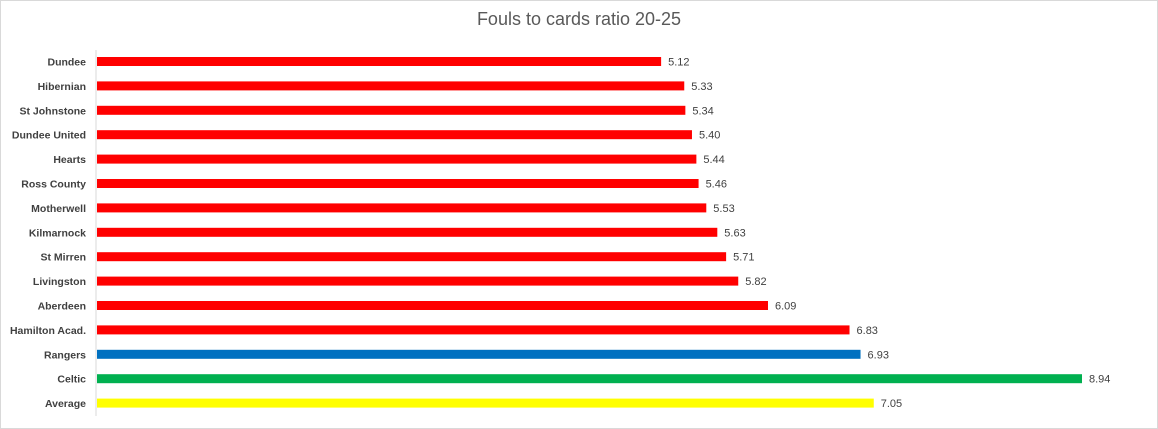 The height and width of the screenshot is (429, 1158). Describe the element at coordinates (63, 258) in the screenshot. I see `category-label: St Mirren` at that location.